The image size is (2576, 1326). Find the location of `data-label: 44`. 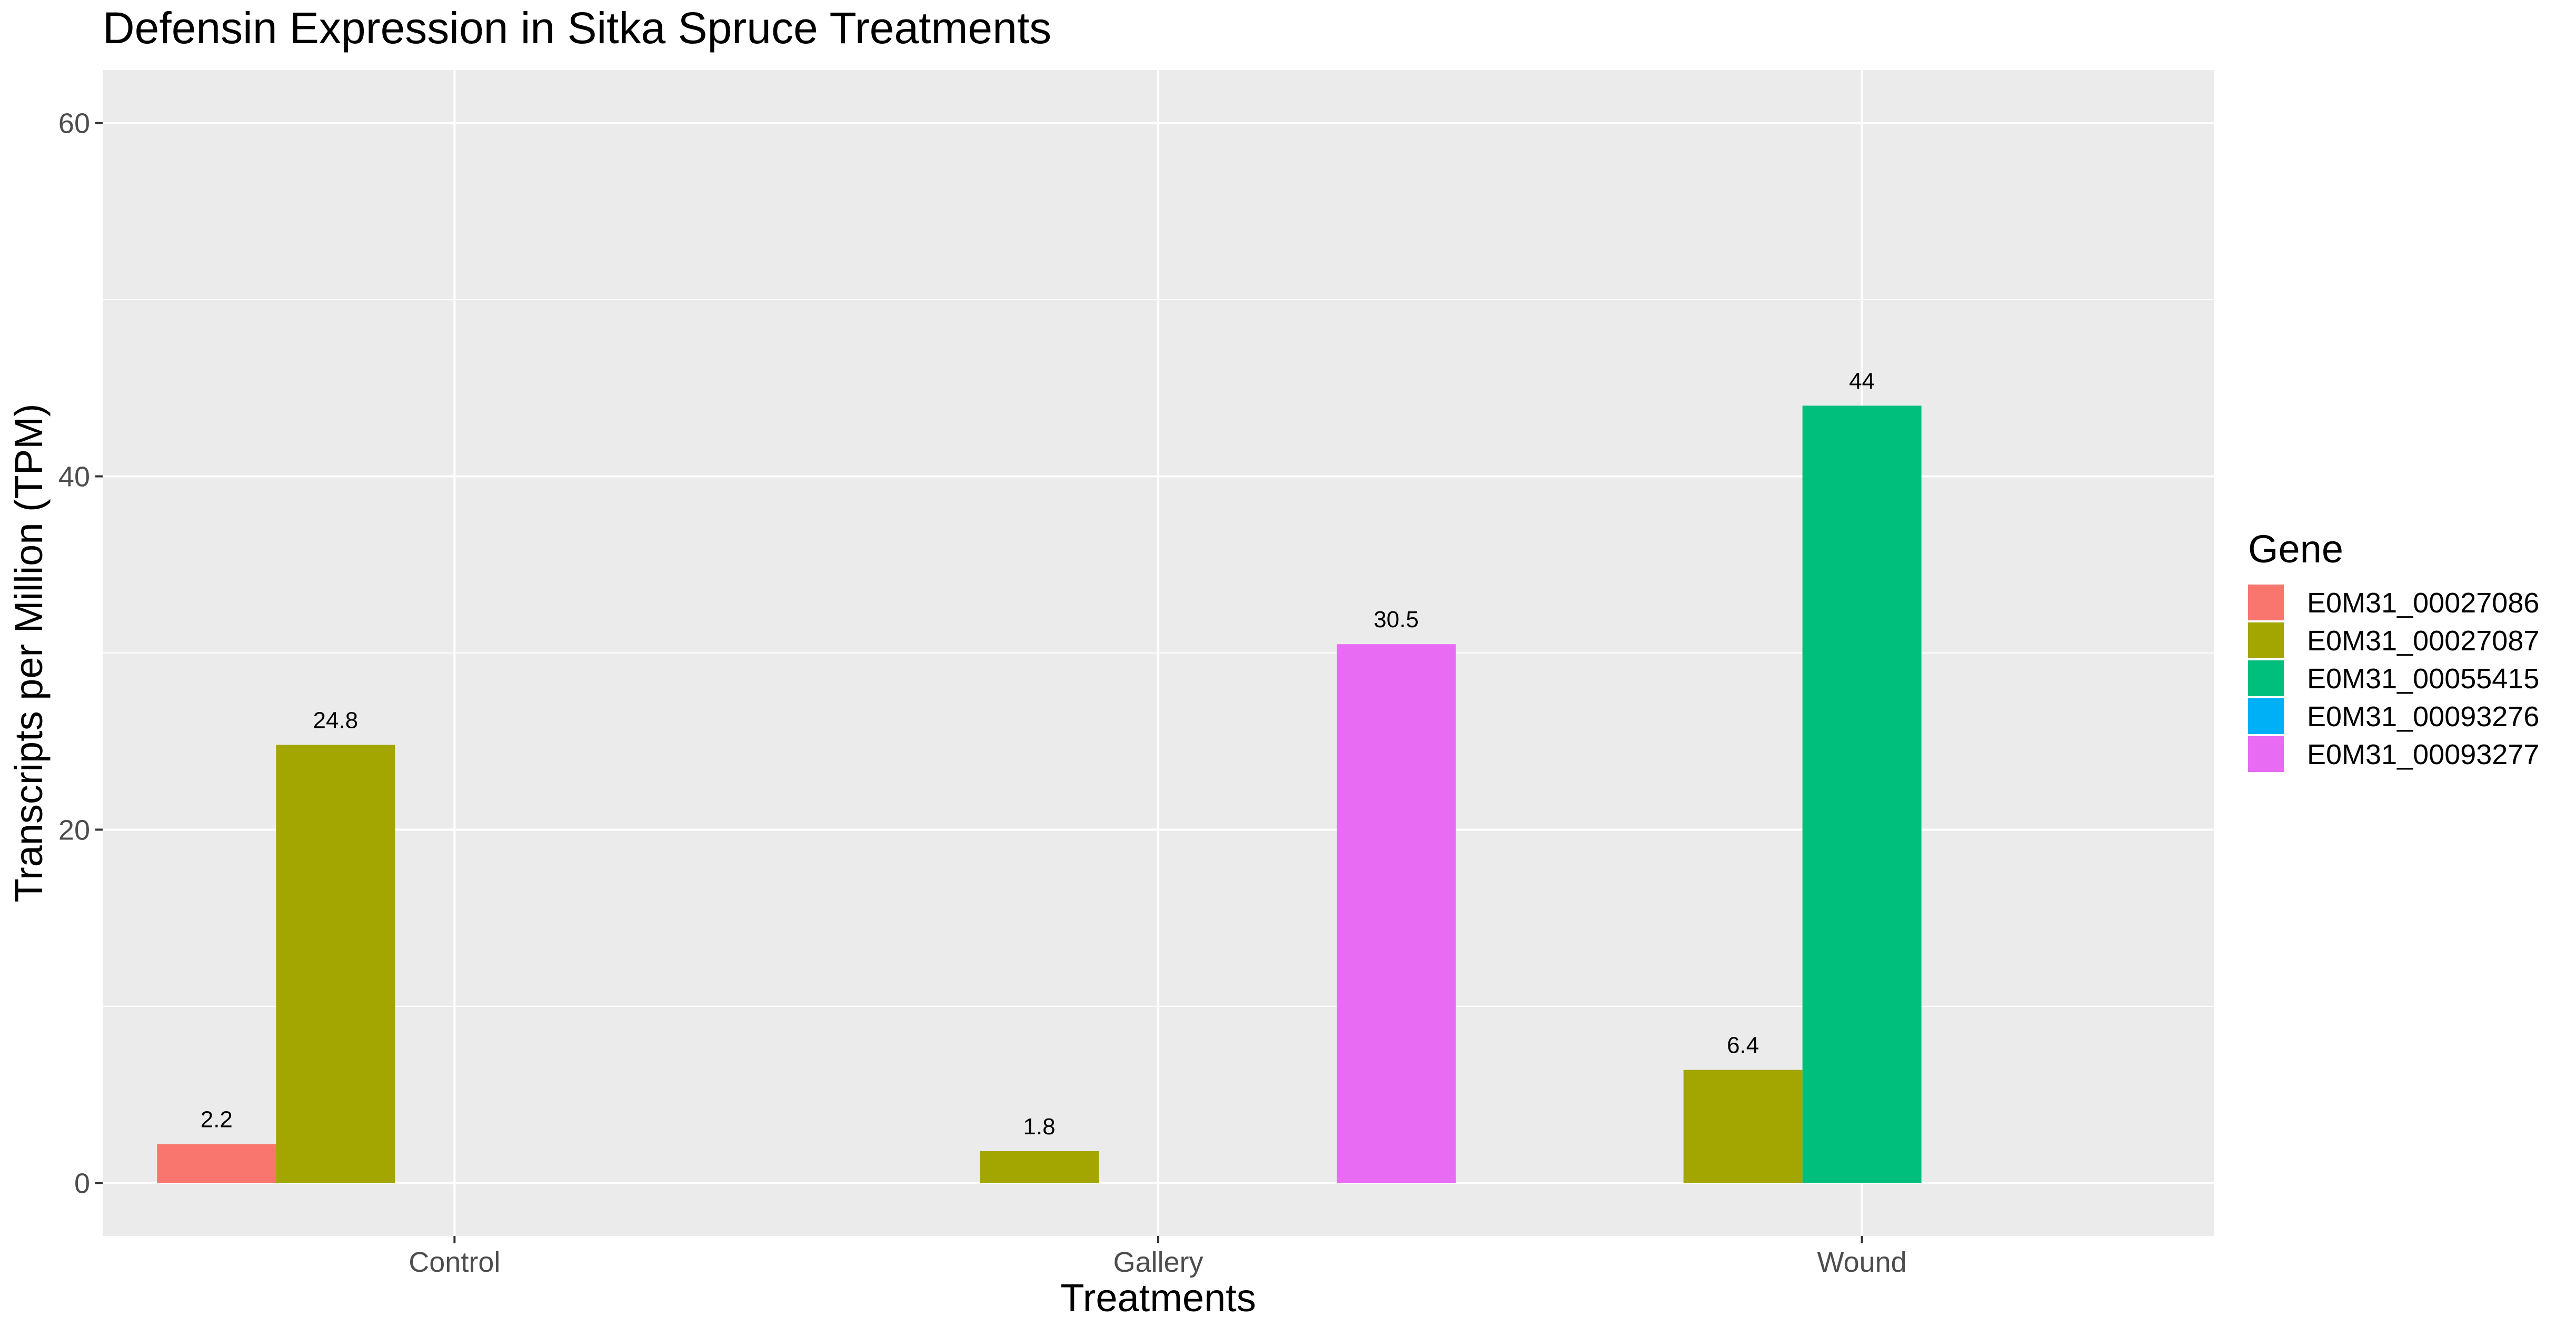

data-label: 44 is located at coordinates (1862, 381).